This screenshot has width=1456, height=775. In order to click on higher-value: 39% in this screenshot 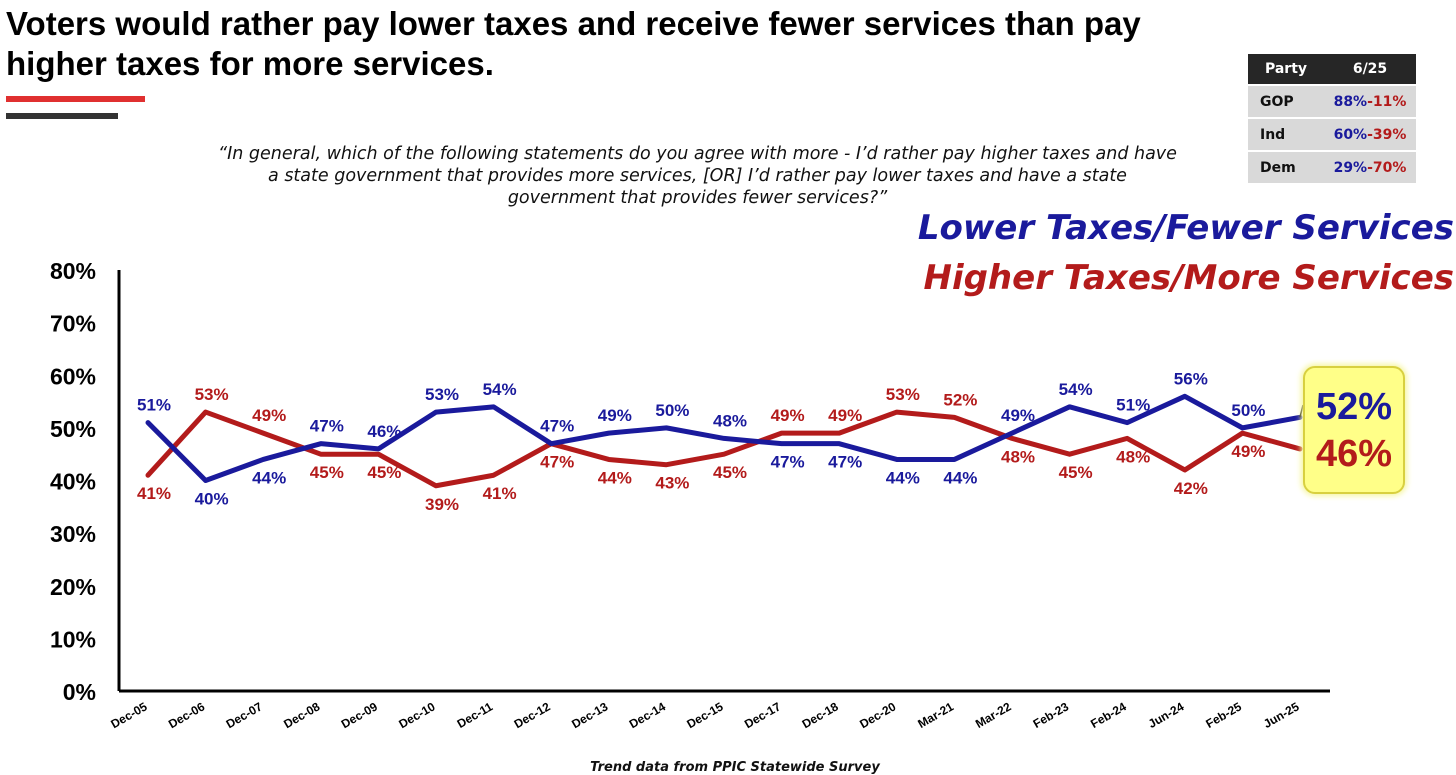, I will do `click(1389, 134)`.